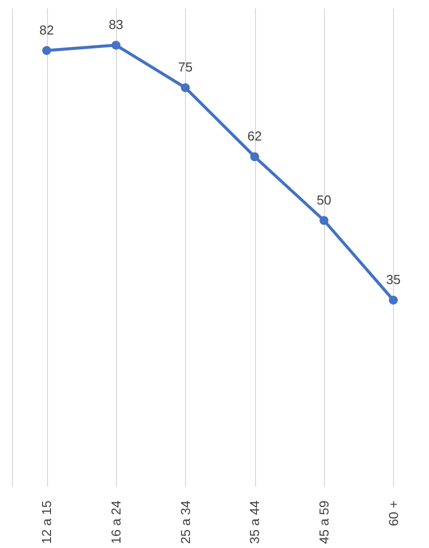 The height and width of the screenshot is (548, 429). Describe the element at coordinates (254, 522) in the screenshot. I see `x-tick-label: 35 a 44` at that location.